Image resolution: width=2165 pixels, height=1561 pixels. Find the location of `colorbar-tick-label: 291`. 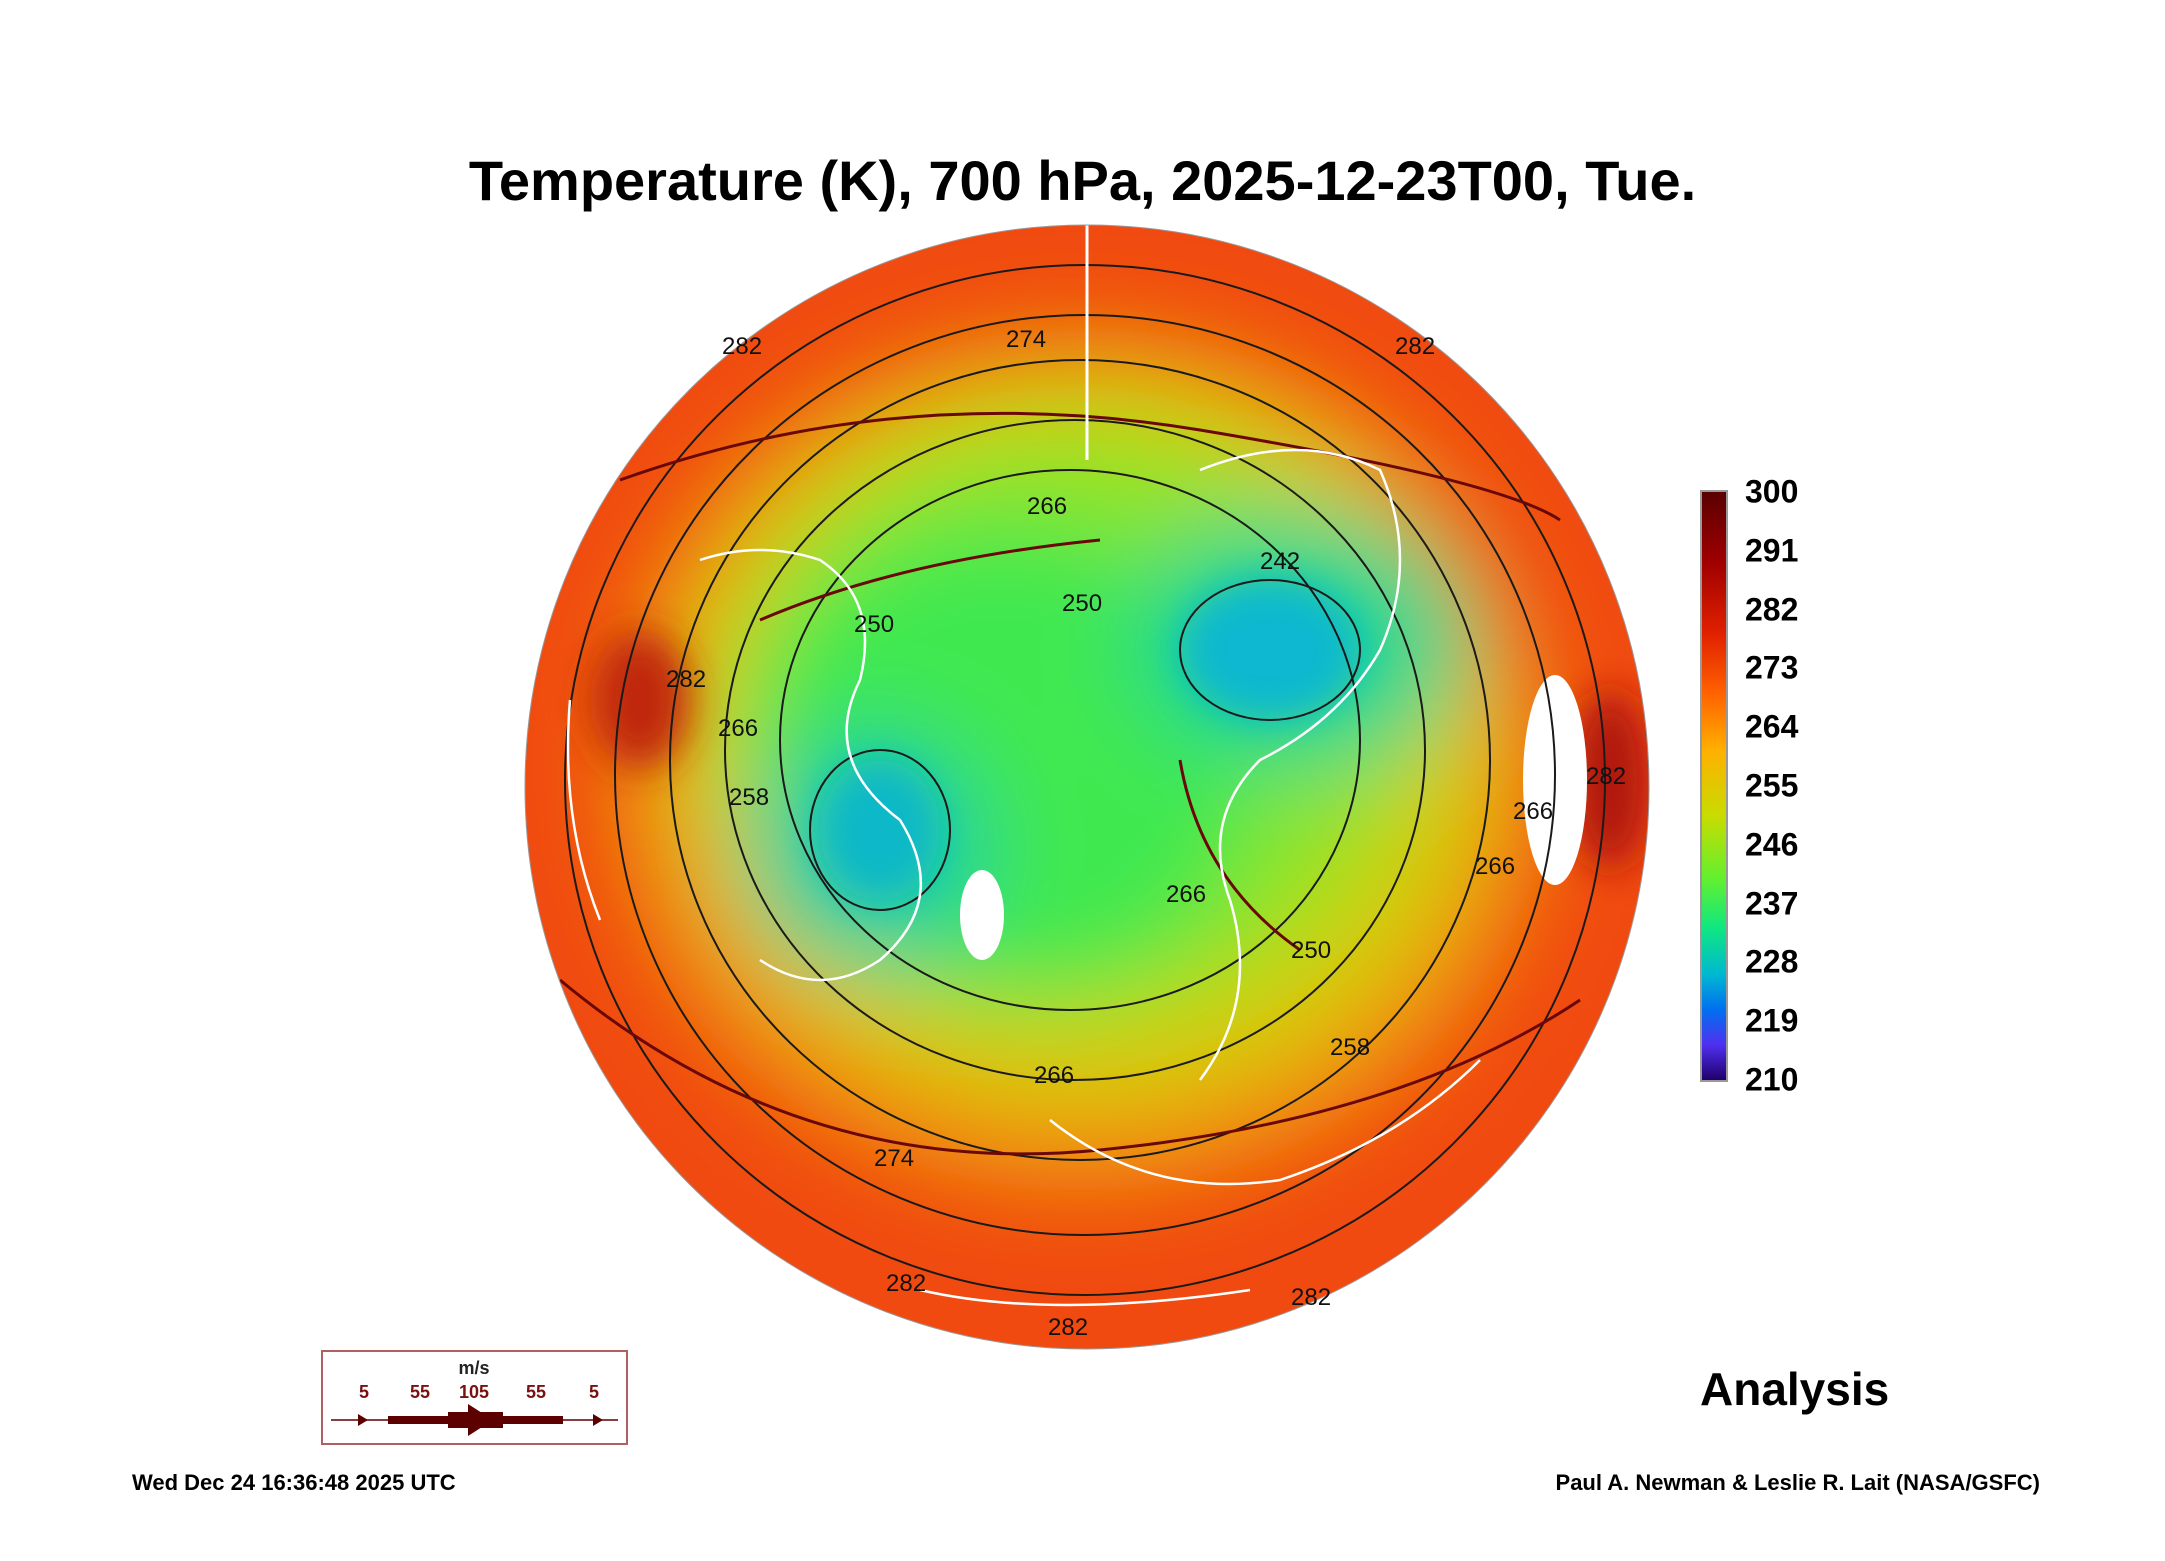

colorbar-tick-label: 291 is located at coordinates (1772, 550).